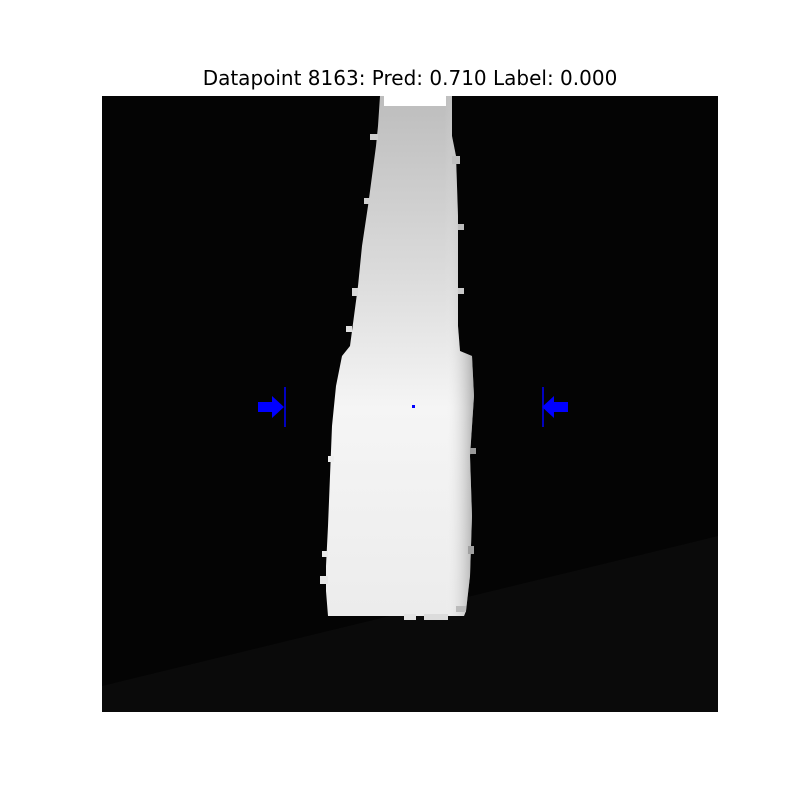  What do you see at coordinates (410, 78) in the screenshot?
I see `figure-title: Datapoint 8163: Pred: 0.710 Label: 0.000` at bounding box center [410, 78].